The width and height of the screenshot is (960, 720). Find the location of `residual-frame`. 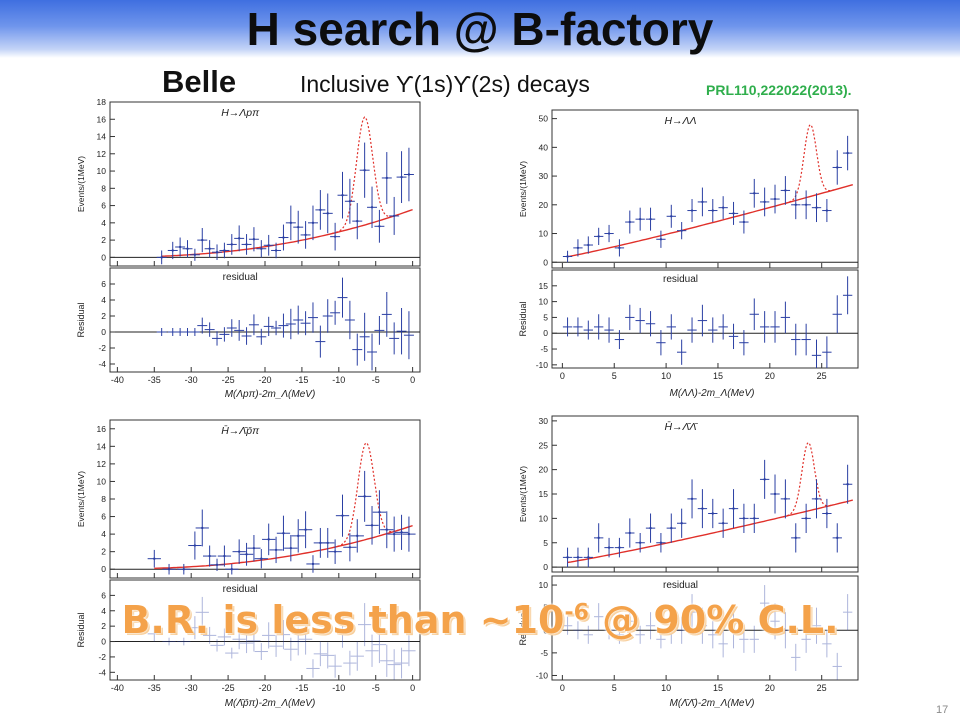

residual-frame is located at coordinates (705, 628).